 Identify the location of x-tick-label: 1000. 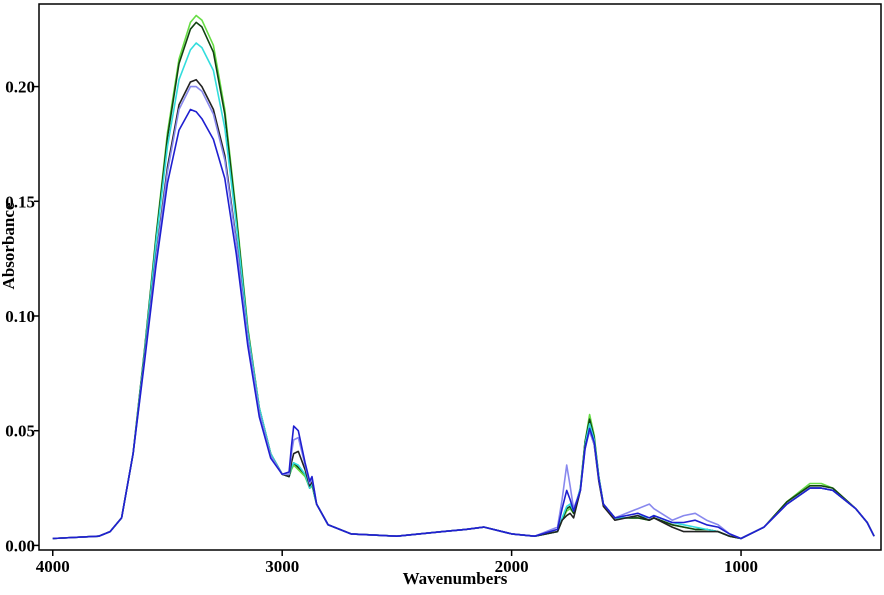
(741, 566).